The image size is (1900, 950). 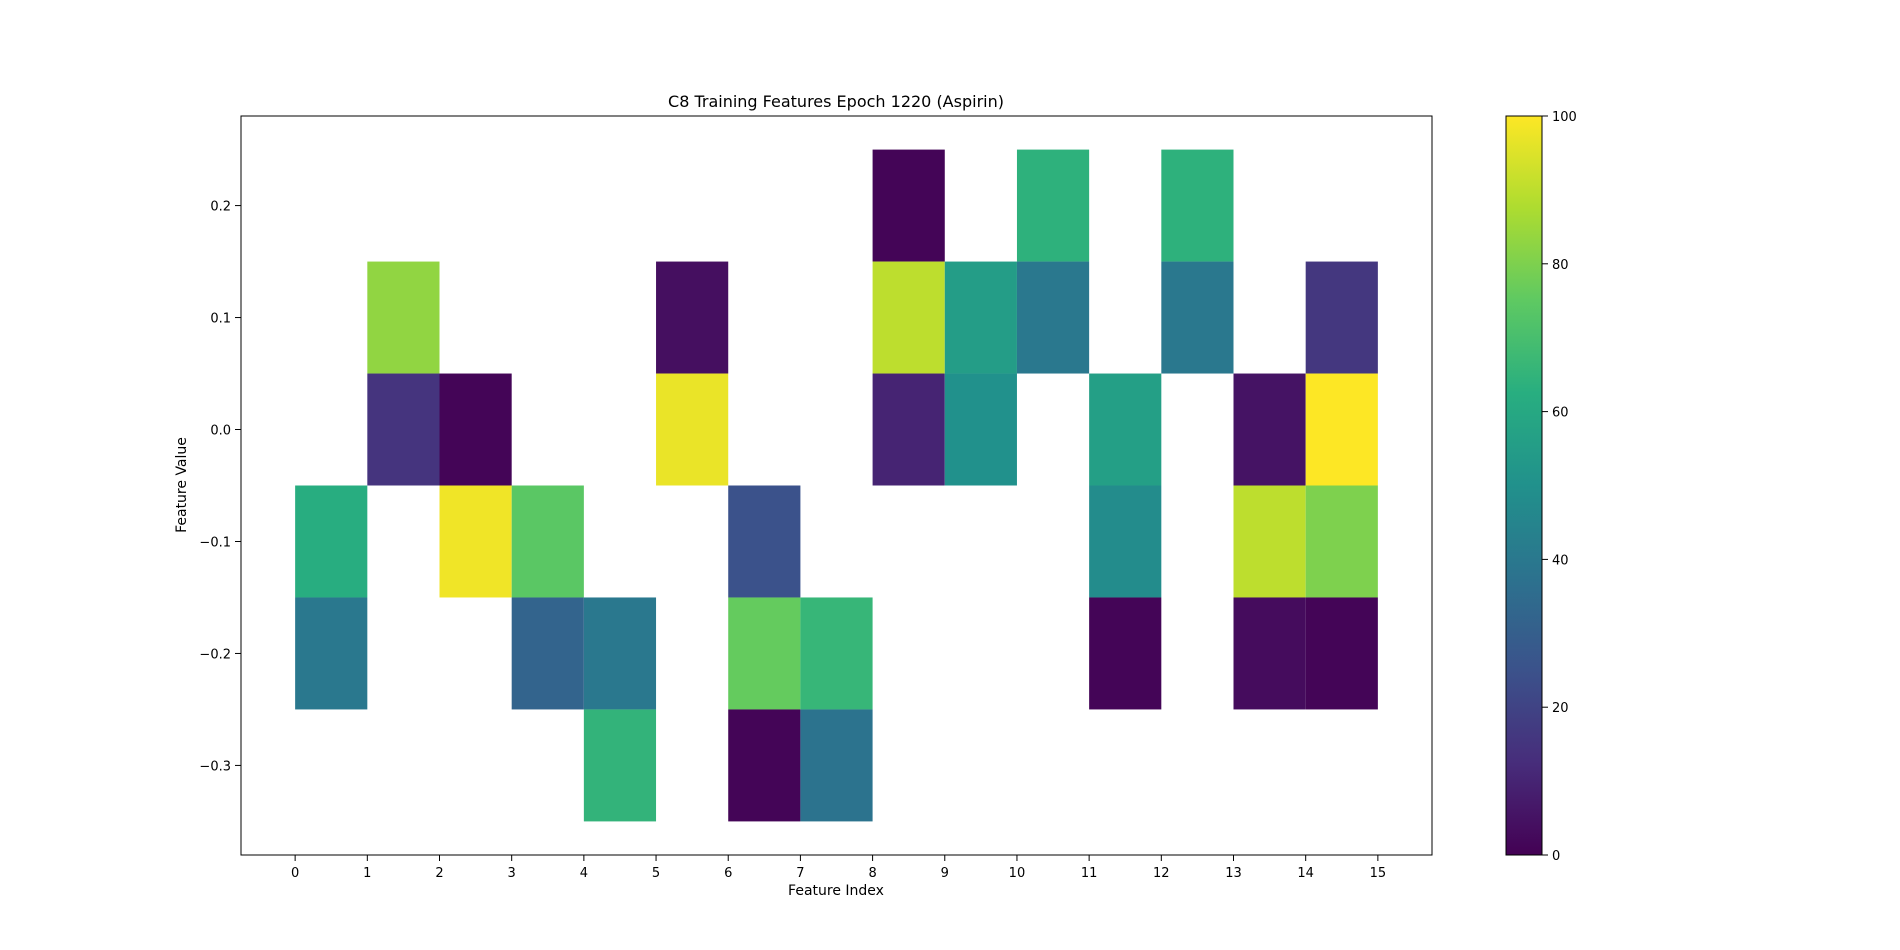 I want to click on x-tick-label: 10, so click(x=1017, y=873).